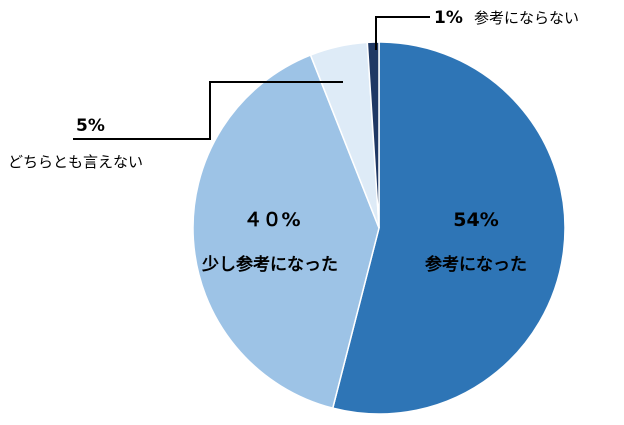 The image size is (624, 425). Describe the element at coordinates (448, 18) in the screenshot. I see `slice-label-value-not-helpful: 1%` at that location.